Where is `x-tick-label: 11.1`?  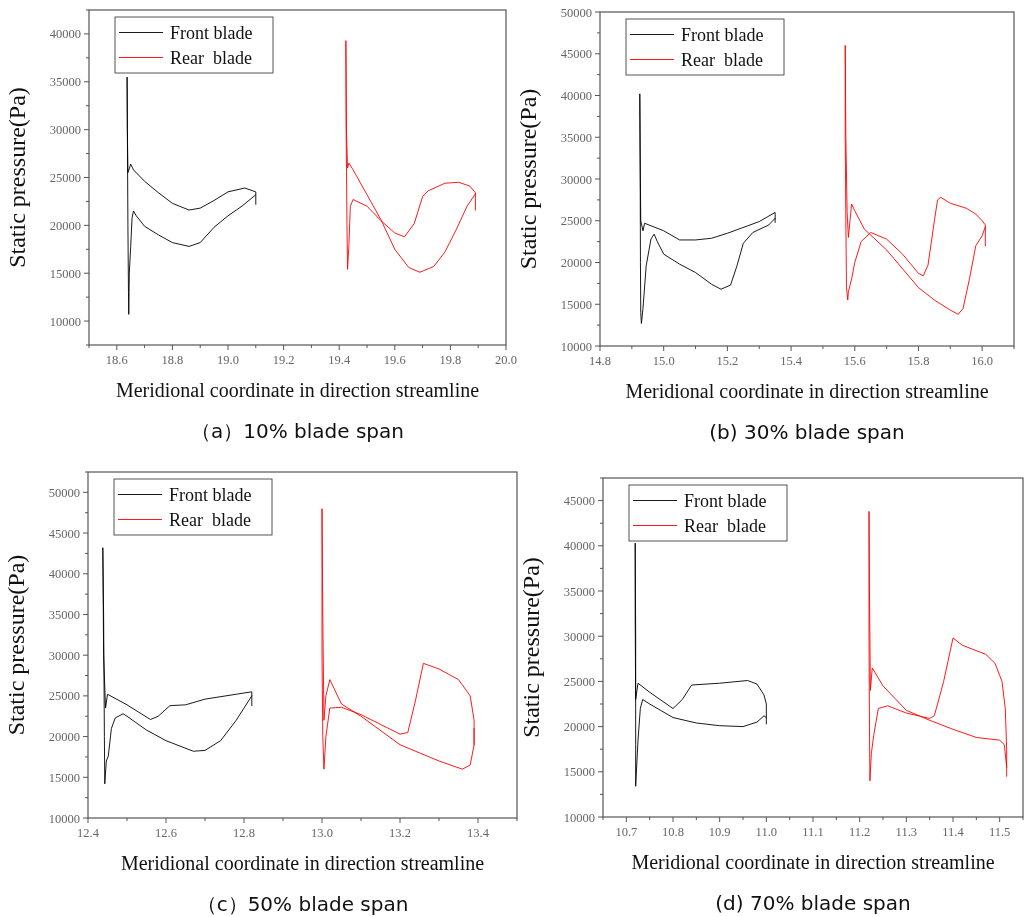 x-tick-label: 11.1 is located at coordinates (813, 832).